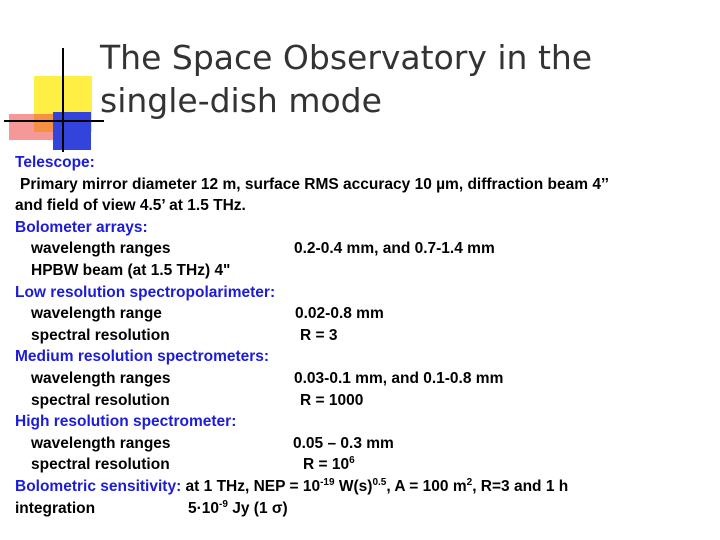 The image size is (720, 540). I want to click on bolometer-heading-line: Bolometer arrays:, so click(365, 228).